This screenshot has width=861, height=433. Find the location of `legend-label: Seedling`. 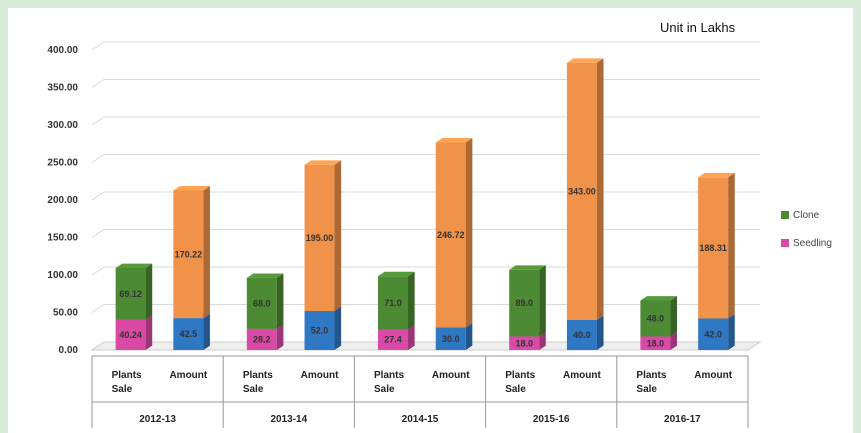

legend-label: Seedling is located at coordinates (812, 243).